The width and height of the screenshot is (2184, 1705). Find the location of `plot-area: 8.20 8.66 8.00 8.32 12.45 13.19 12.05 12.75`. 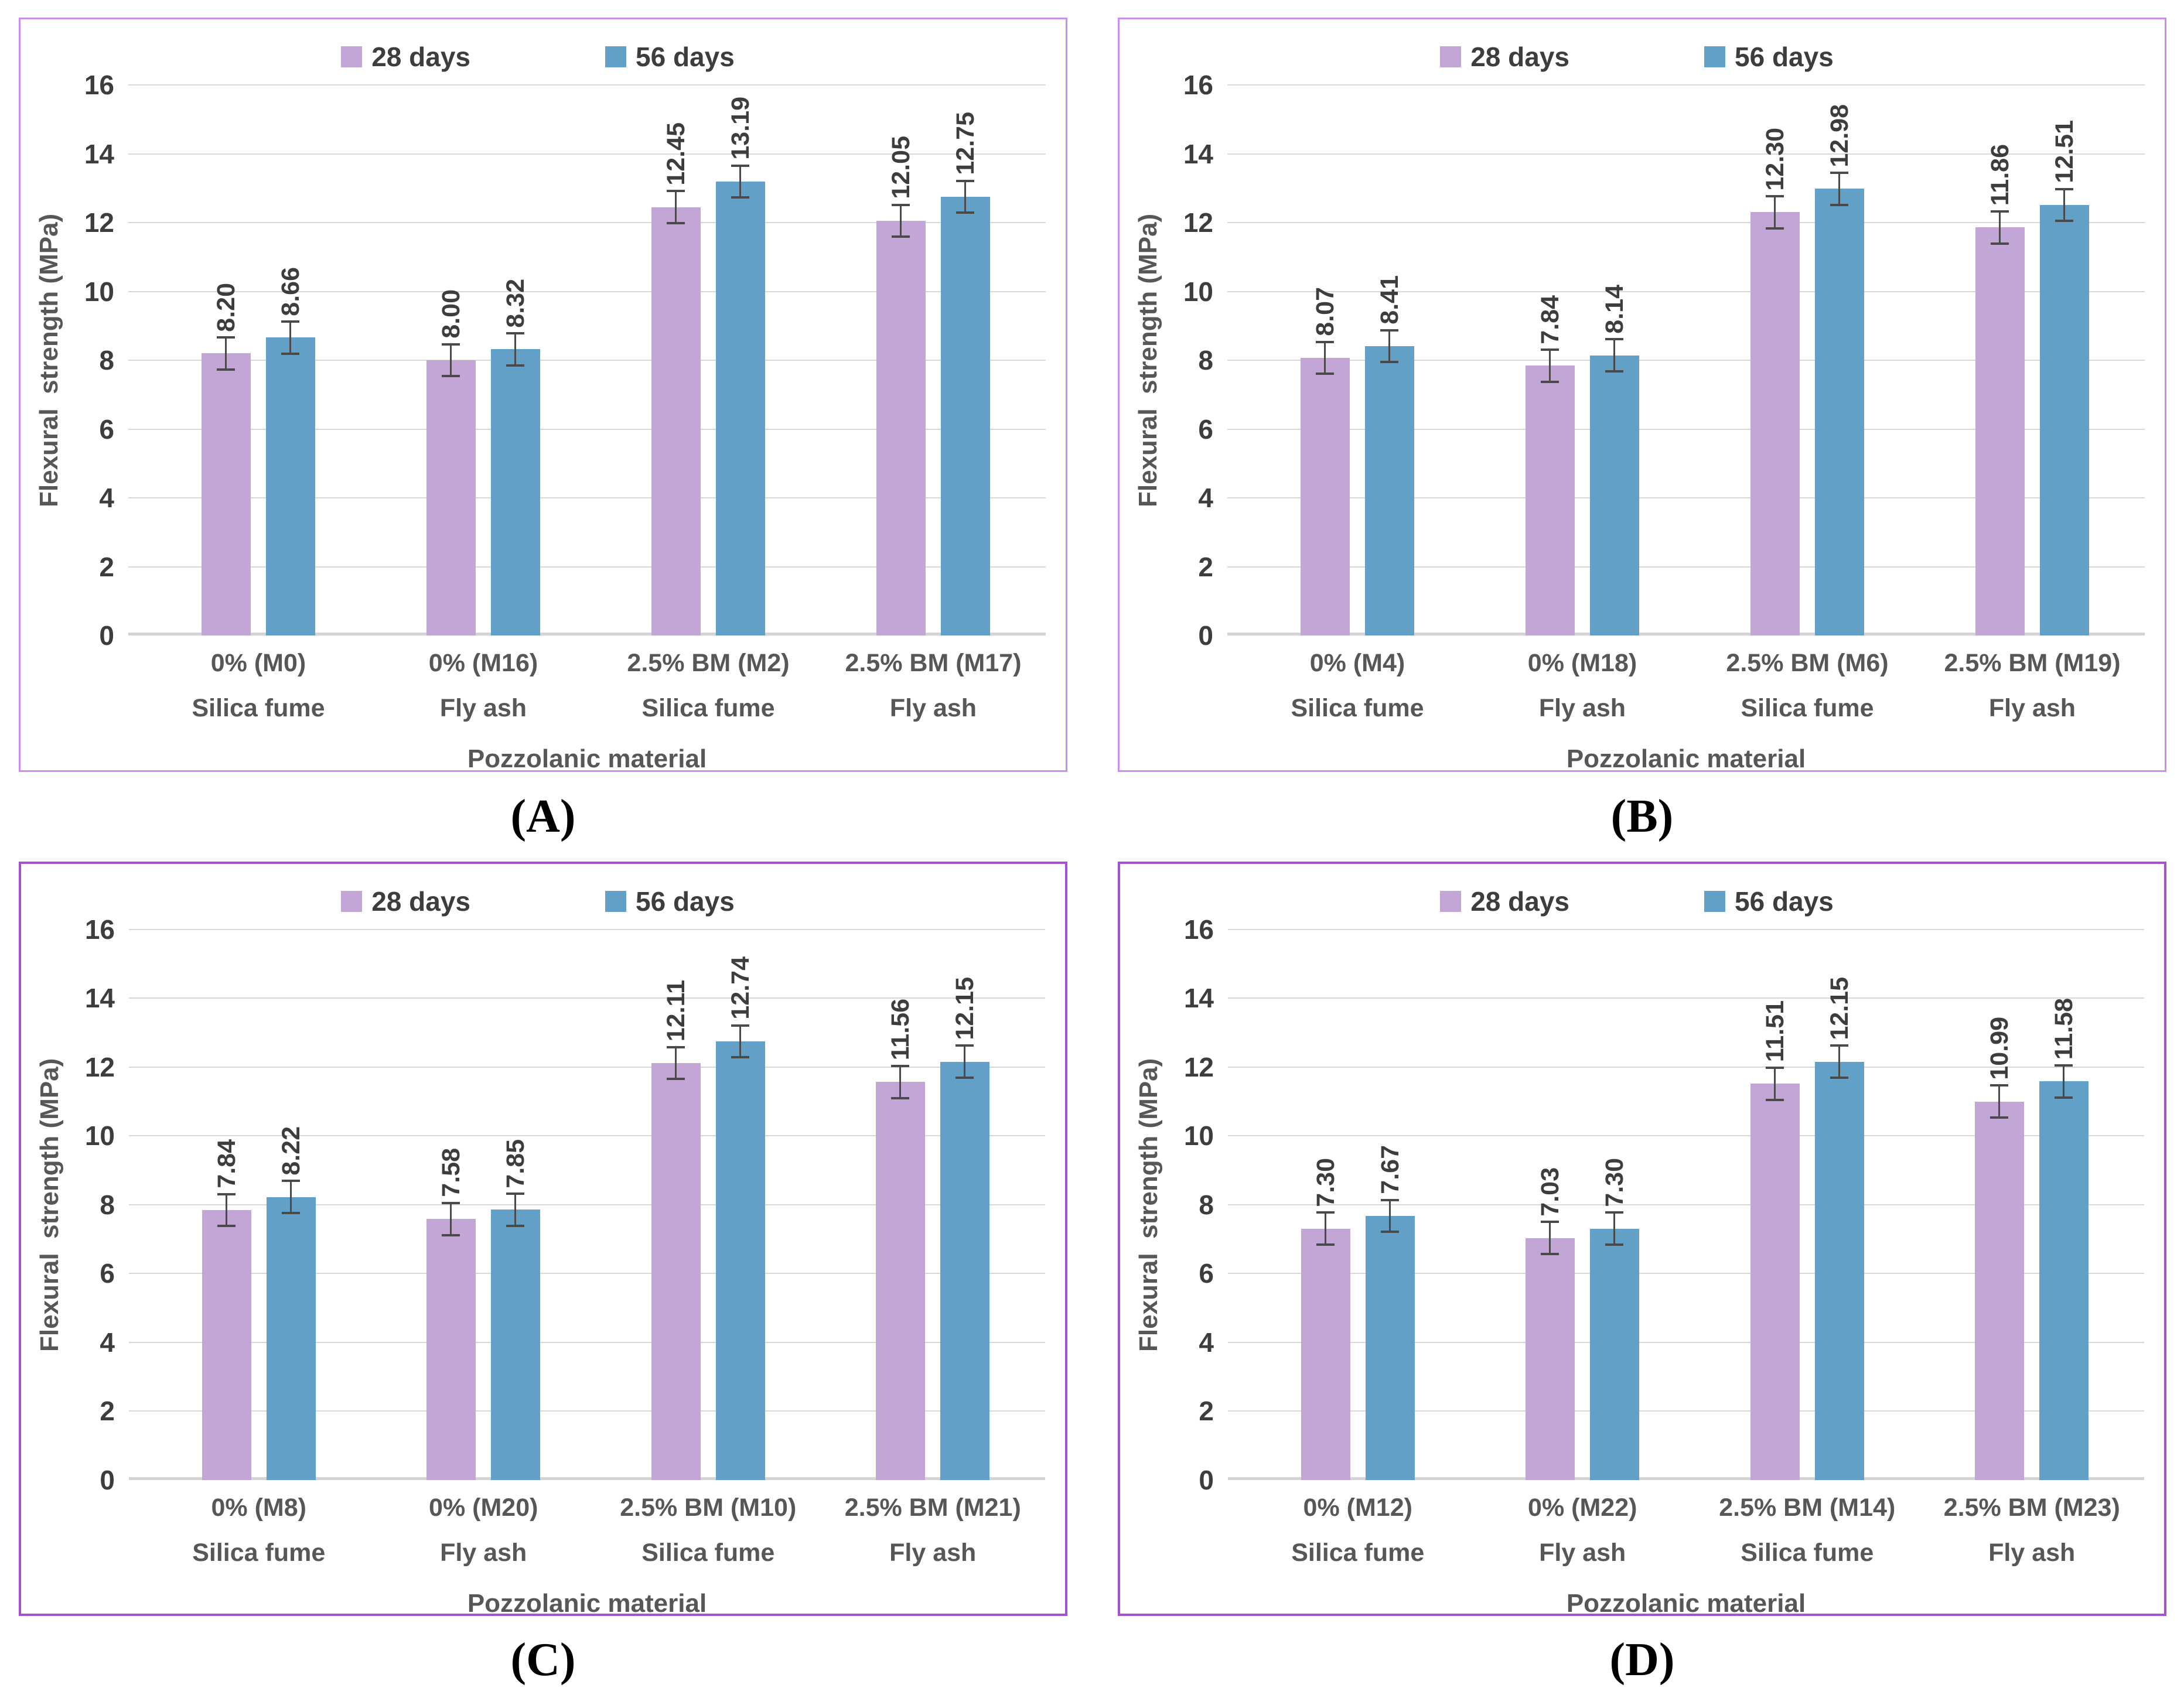

plot-area: 8.20 8.66 8.00 8.32 12.45 13.19 12.05 12.75 is located at coordinates (587, 359).